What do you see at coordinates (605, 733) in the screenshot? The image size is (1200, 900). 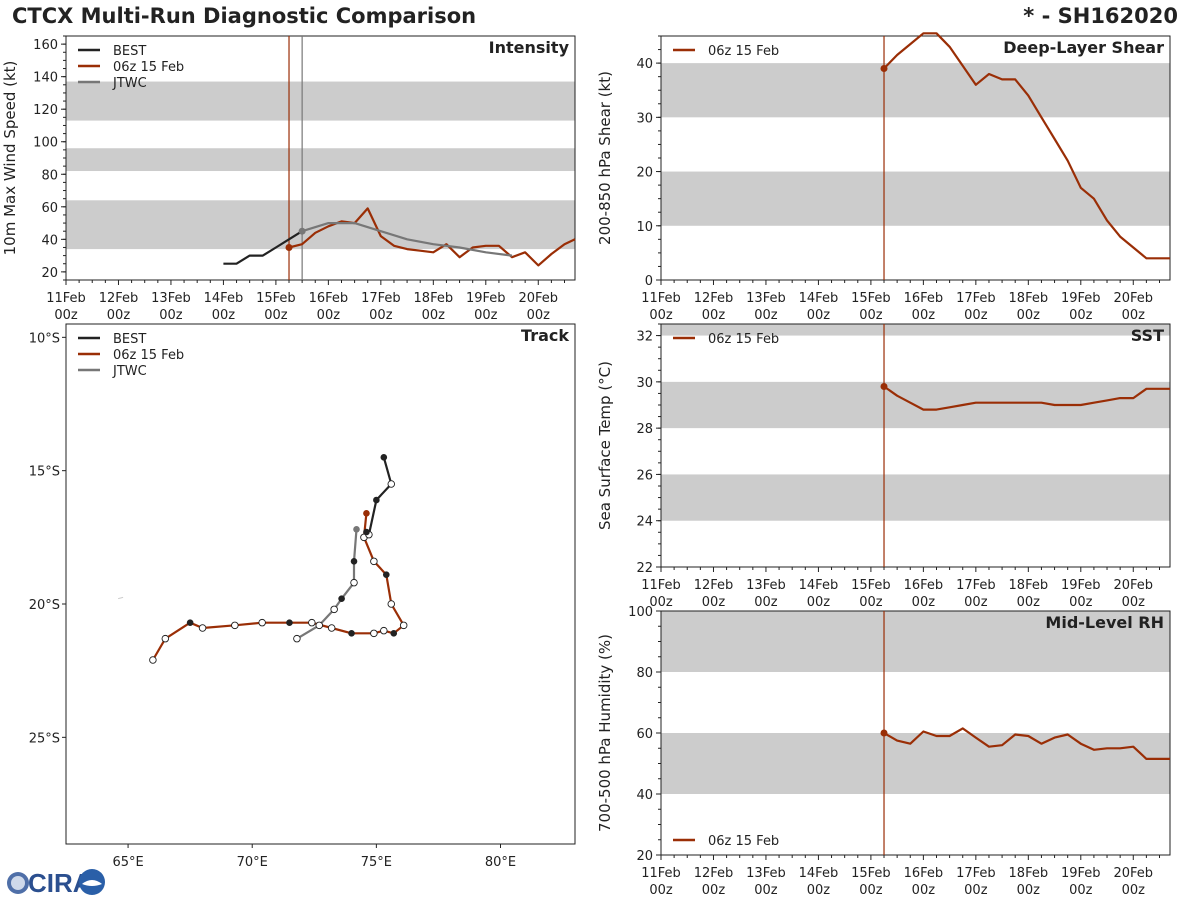 I see `rh-ylabel: 700-500 hPa Humidity (%)` at bounding box center [605, 733].